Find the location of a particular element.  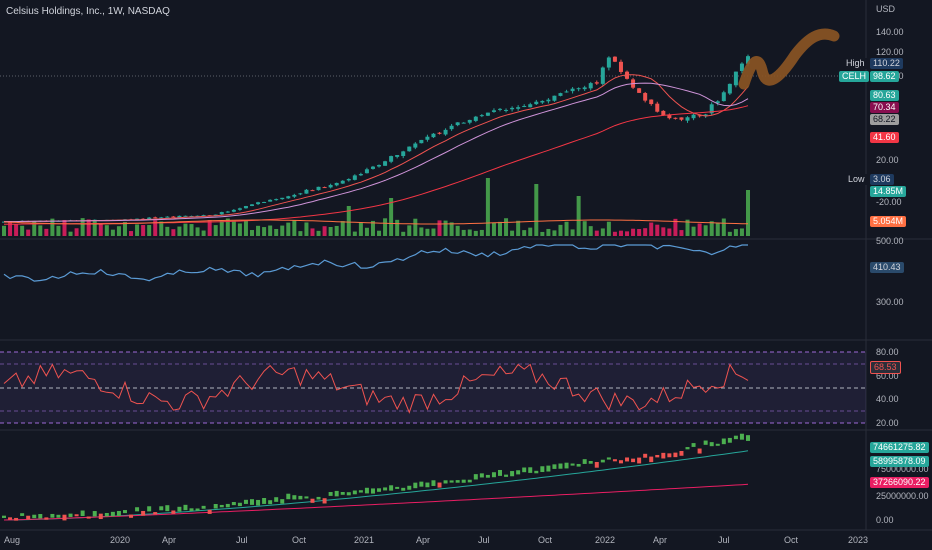

panel4-tick-label: 25000000.00 is located at coordinates (902, 496).